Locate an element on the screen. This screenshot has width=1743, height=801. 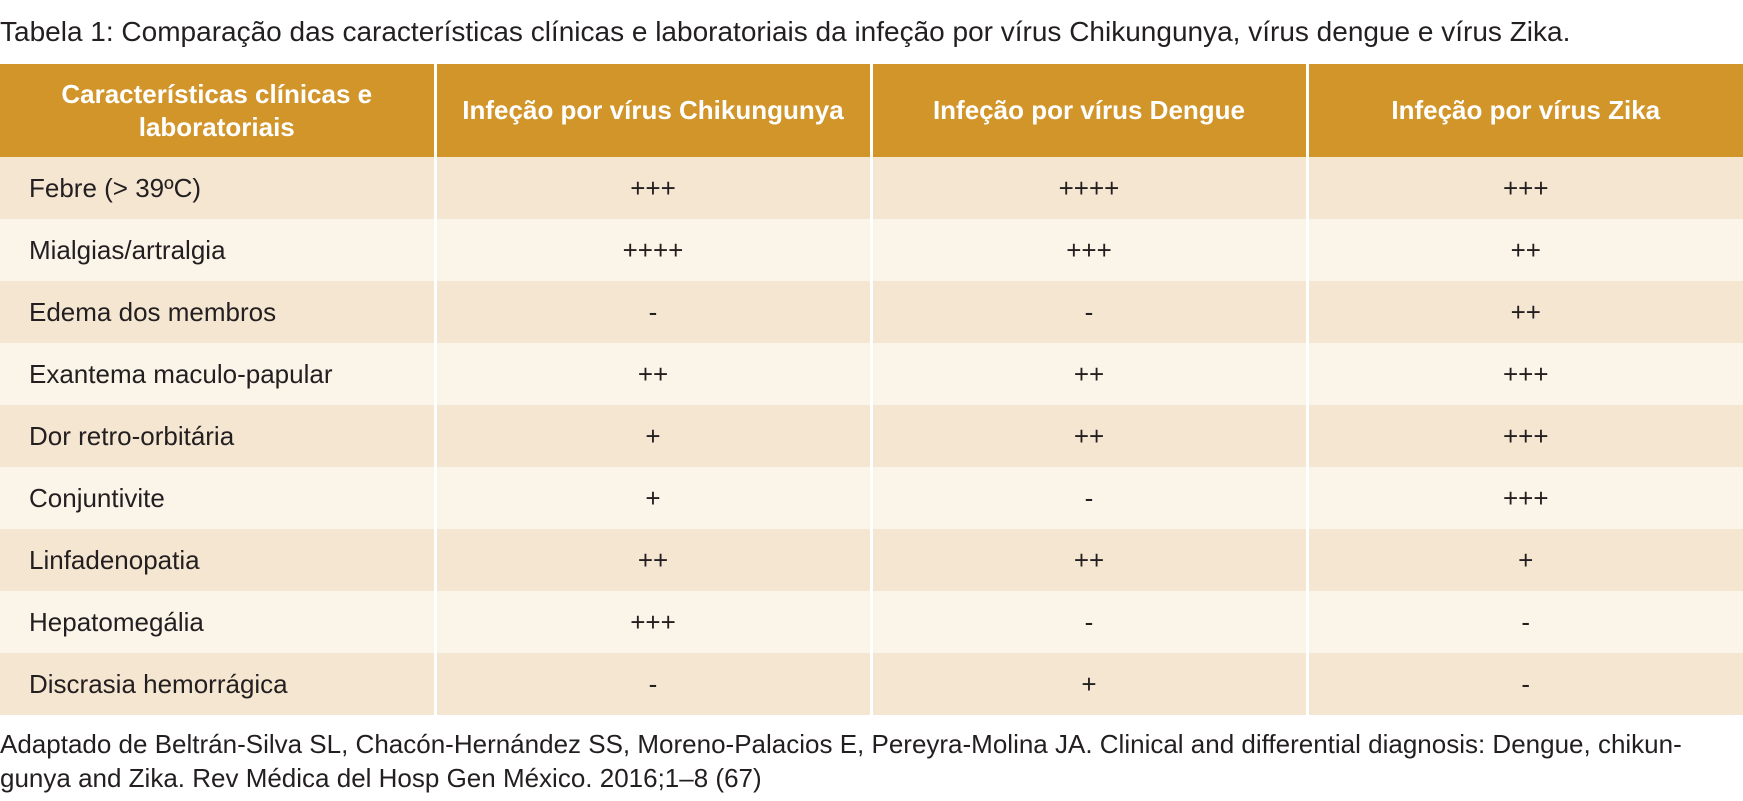
row-label: Exantema maculo-papular is located at coordinates (217, 374).